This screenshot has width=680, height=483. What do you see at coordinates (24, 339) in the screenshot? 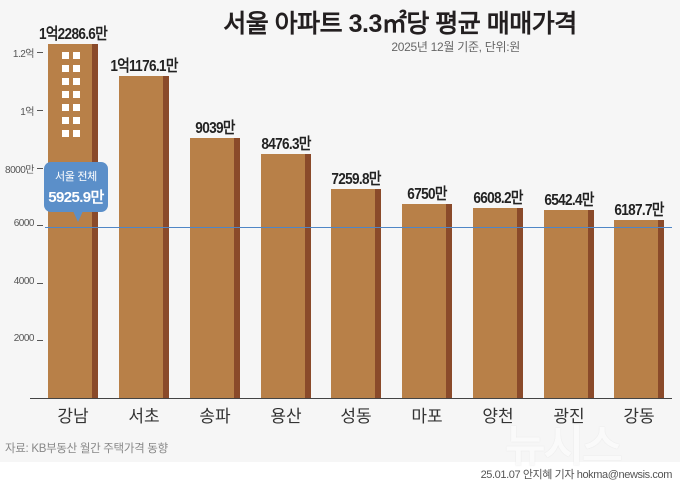
I see `y-tick-label: 2000` at bounding box center [24, 339].